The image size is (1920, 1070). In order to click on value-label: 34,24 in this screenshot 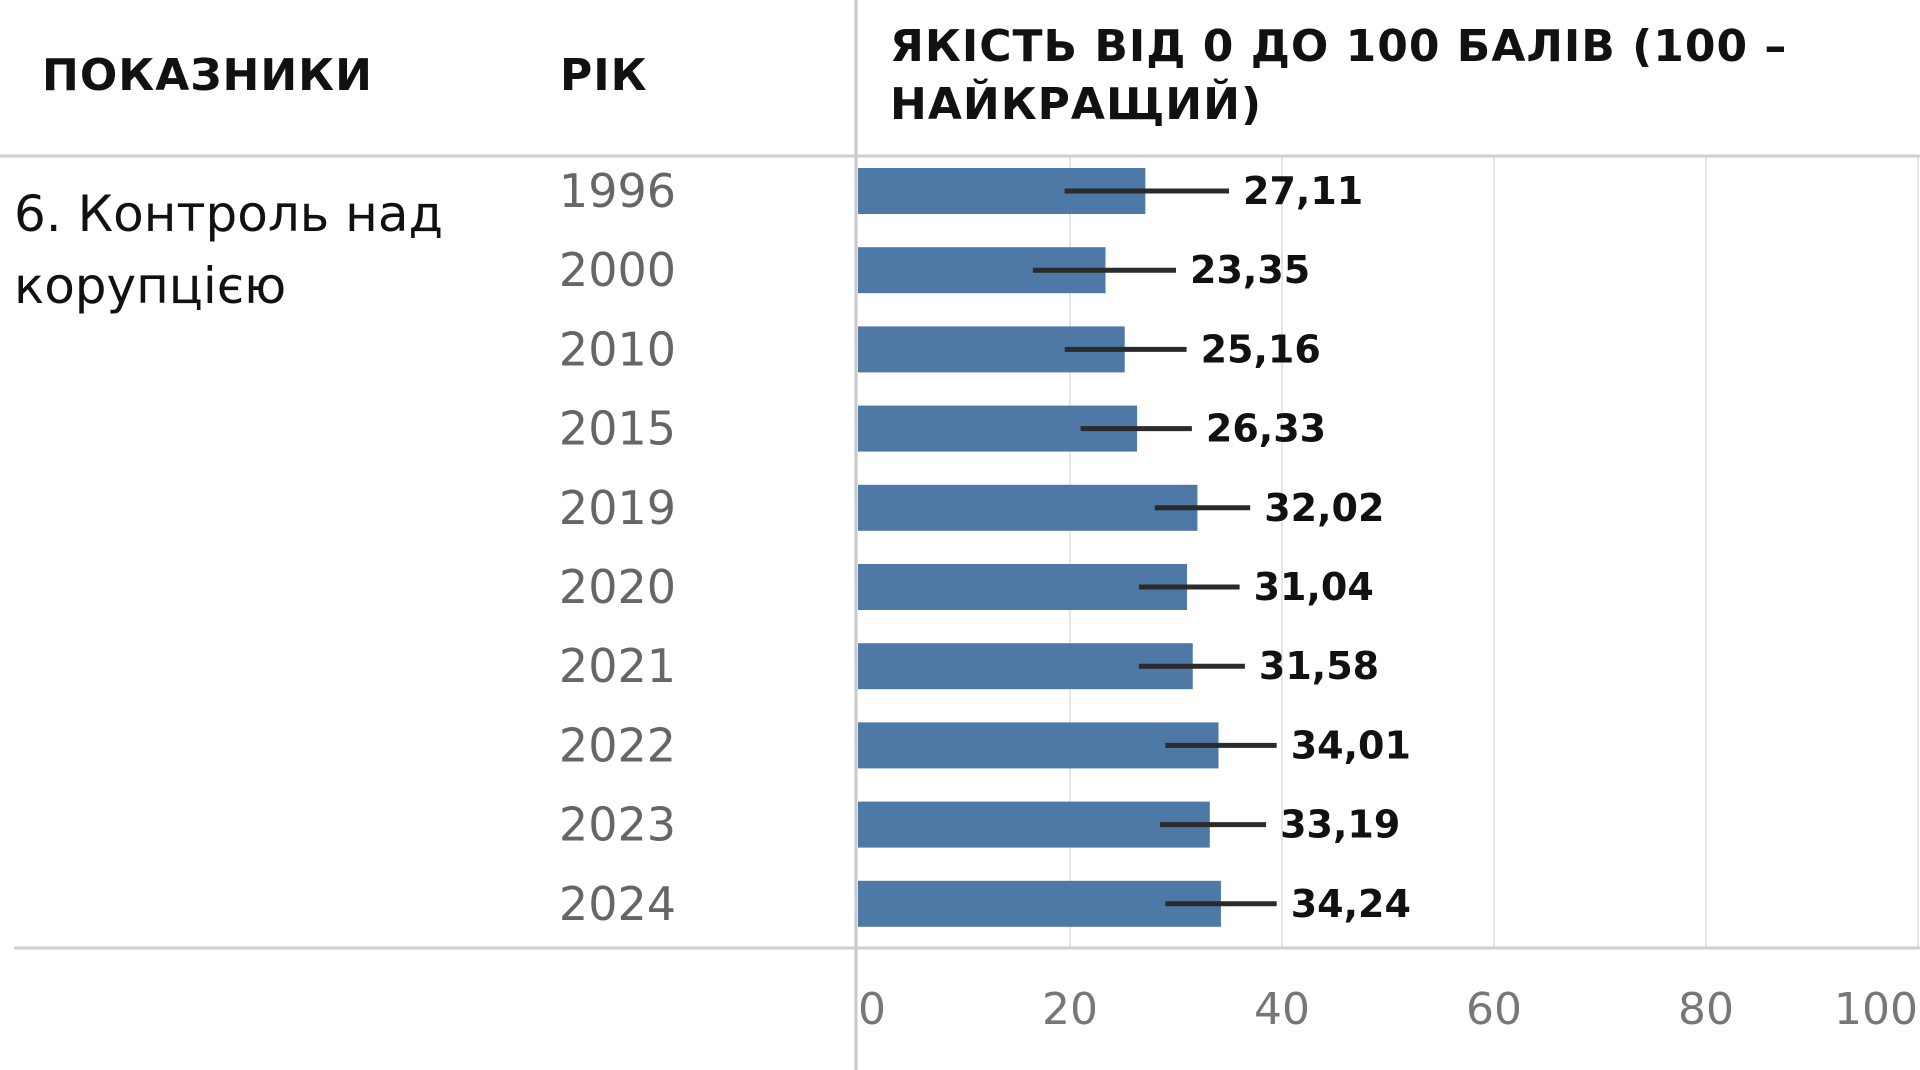, I will do `click(1351, 904)`.